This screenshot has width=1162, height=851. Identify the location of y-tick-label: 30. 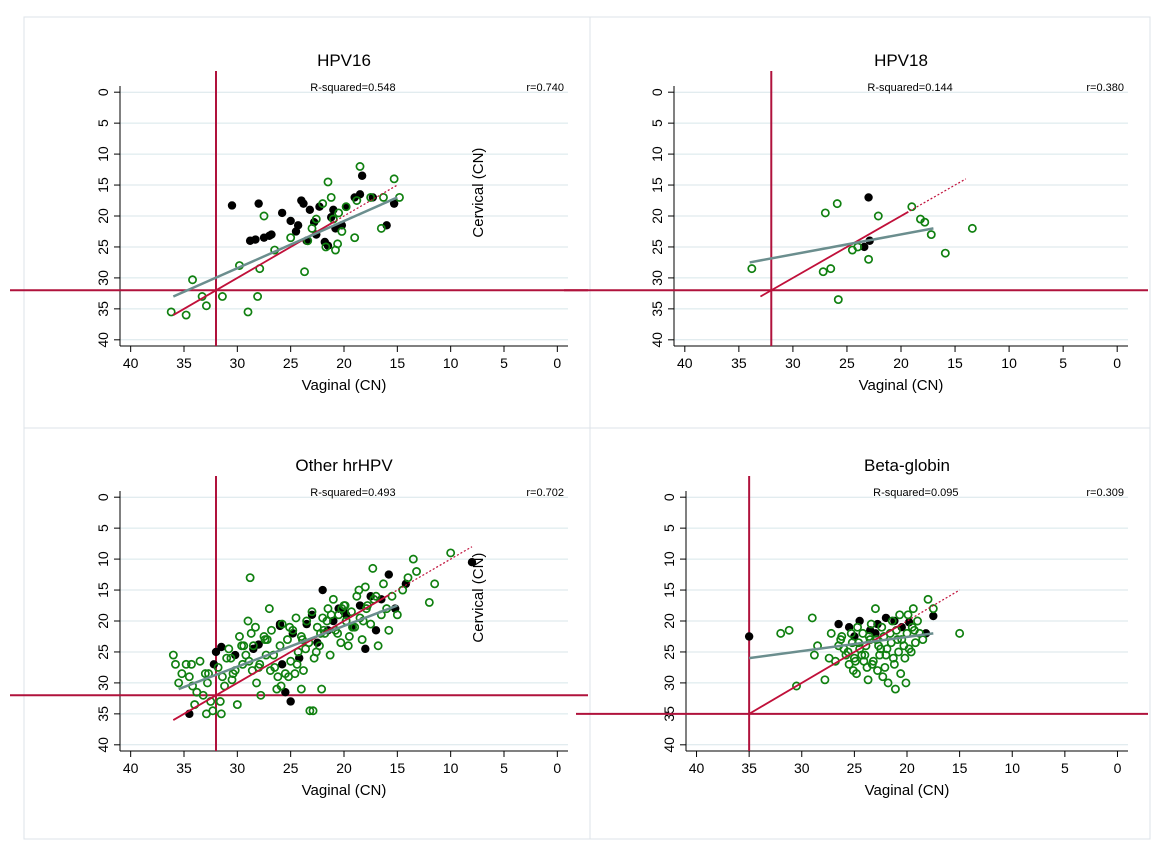
(103, 683).